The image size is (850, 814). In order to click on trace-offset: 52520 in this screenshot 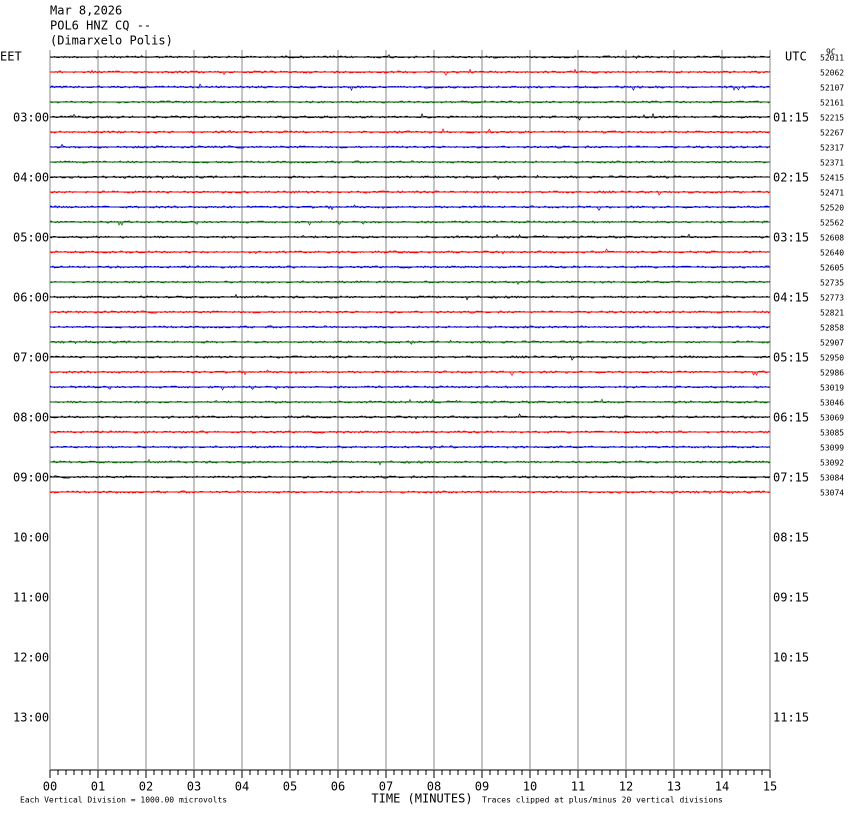, I will do `click(832, 208)`.